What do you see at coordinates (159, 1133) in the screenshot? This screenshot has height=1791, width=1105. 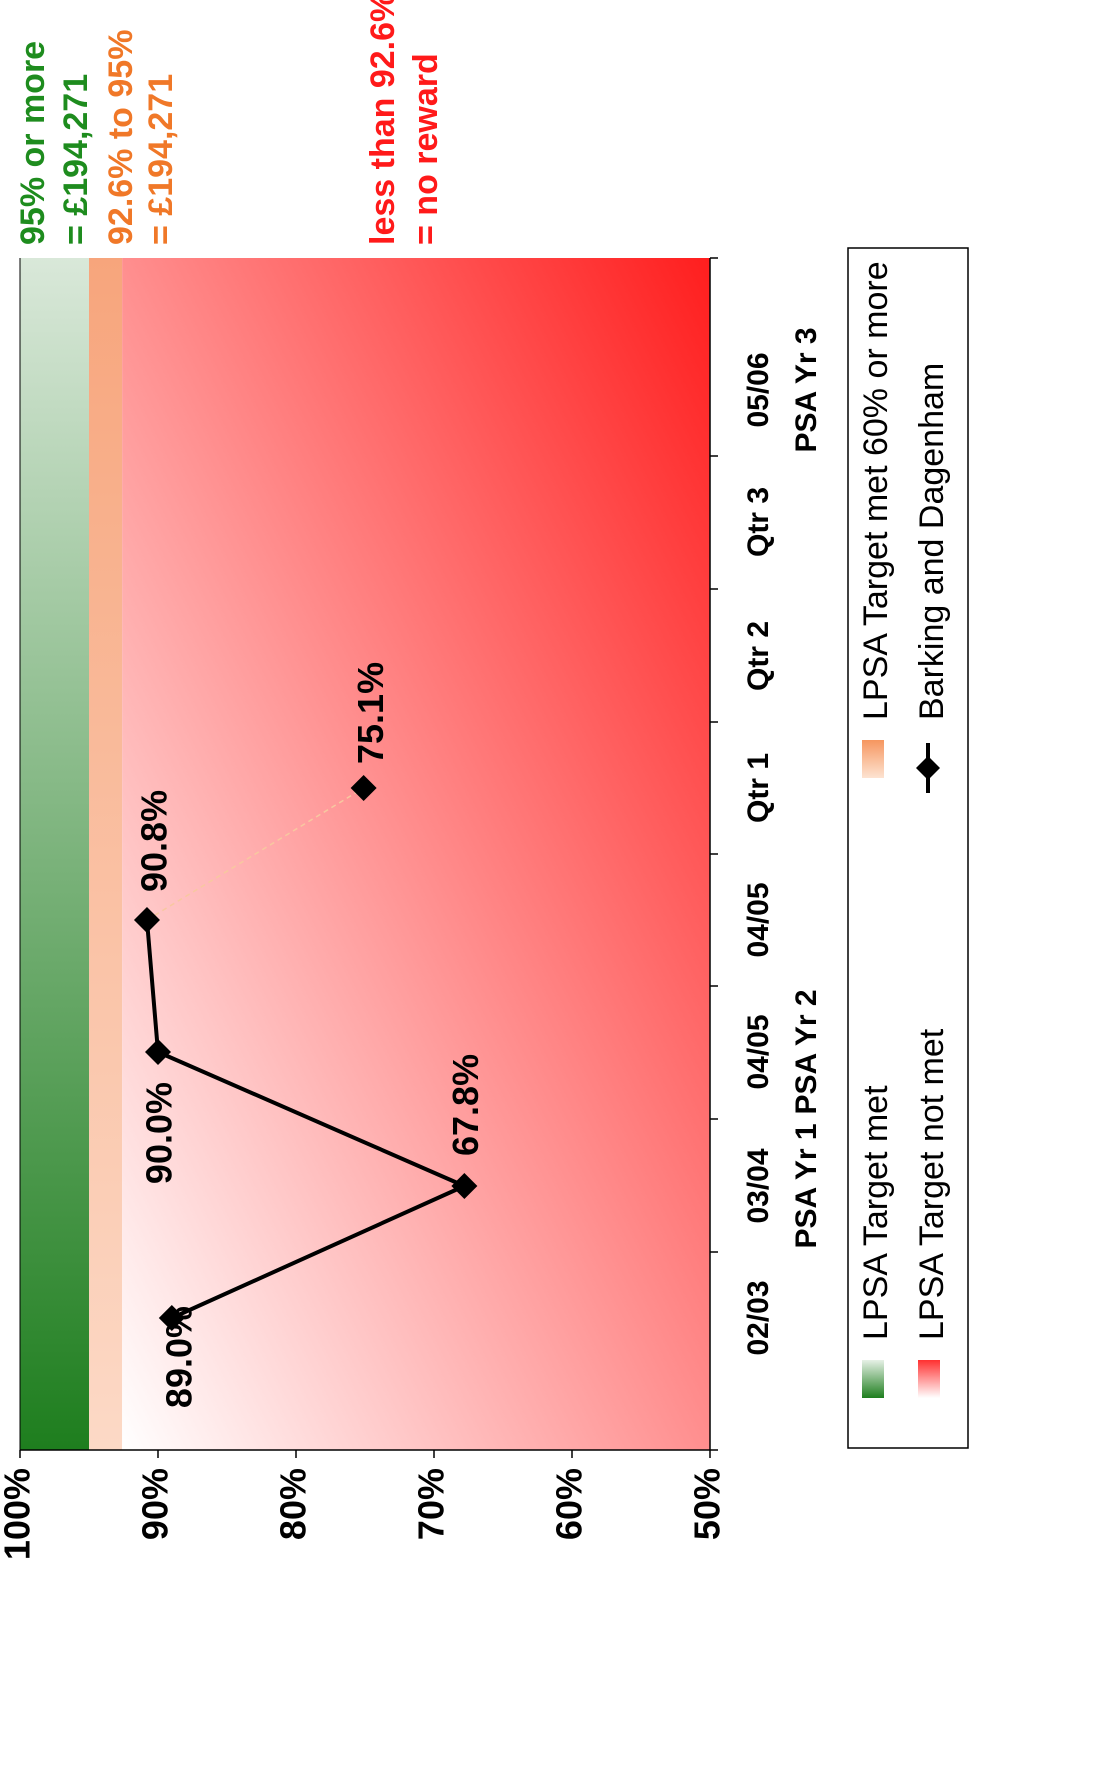 I see `data-label-2: 90.0%` at bounding box center [159, 1133].